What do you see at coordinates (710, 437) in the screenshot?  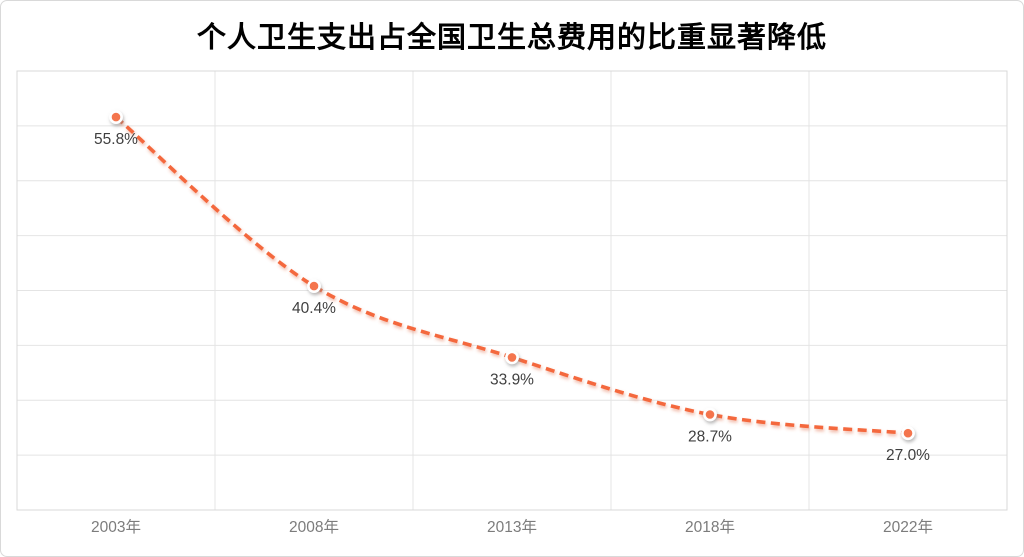 I see `data-point-label: 28.7%` at bounding box center [710, 437].